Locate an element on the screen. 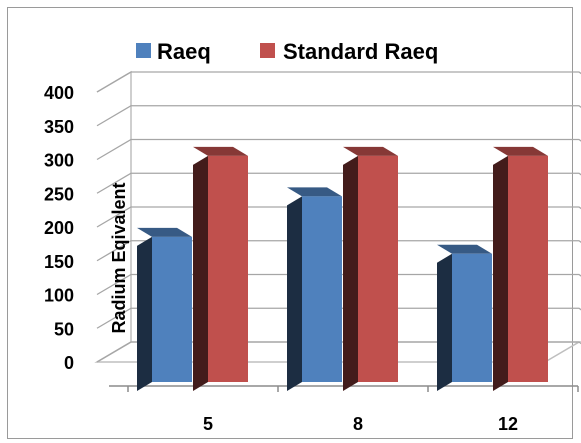 This screenshot has height=443, width=581. y-tick-labels: 0 50 100 150 200 250 300 350 400 is located at coordinates (59, 228).